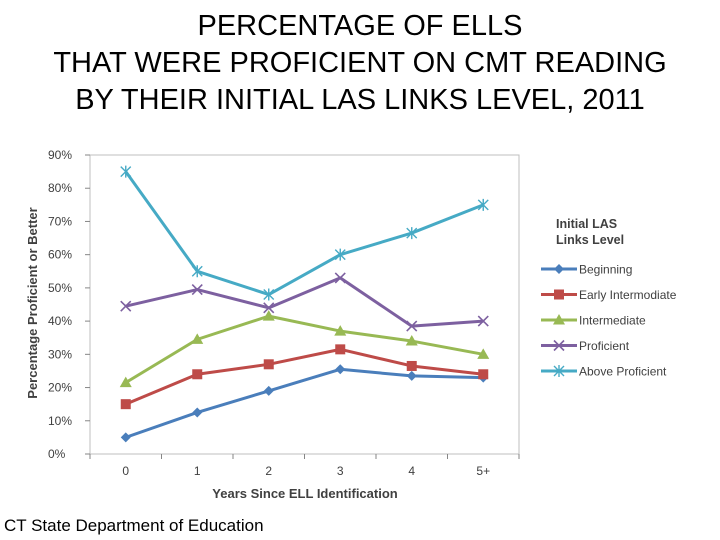 The image size is (720, 540). Describe the element at coordinates (125, 471) in the screenshot. I see `x-tick-label: 0` at that location.